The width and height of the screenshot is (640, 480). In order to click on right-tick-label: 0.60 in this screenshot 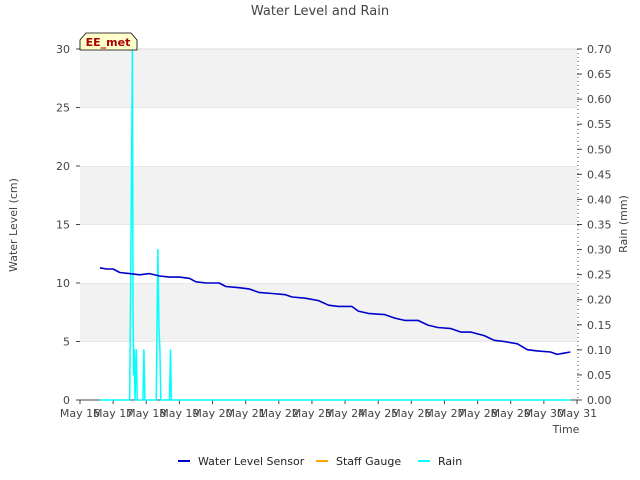, I will do `click(599, 99)`.